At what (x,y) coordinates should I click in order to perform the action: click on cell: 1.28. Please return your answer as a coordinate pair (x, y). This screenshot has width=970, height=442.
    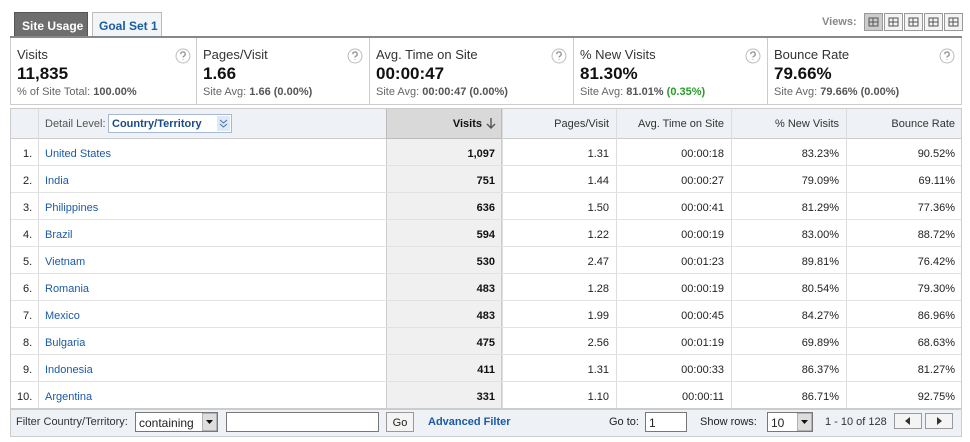
    Looking at the image, I should click on (598, 289).